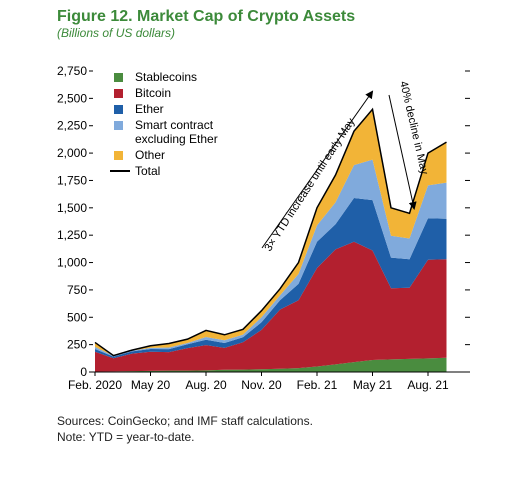 This screenshot has height=481, width=515. I want to click on y-tick-label: 0, so click(83, 372).